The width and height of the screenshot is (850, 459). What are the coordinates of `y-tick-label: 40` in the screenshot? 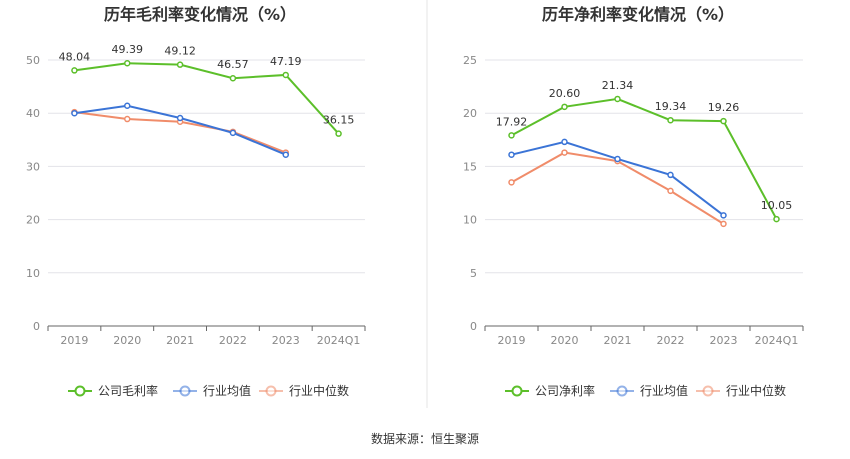 It's located at (33, 113).